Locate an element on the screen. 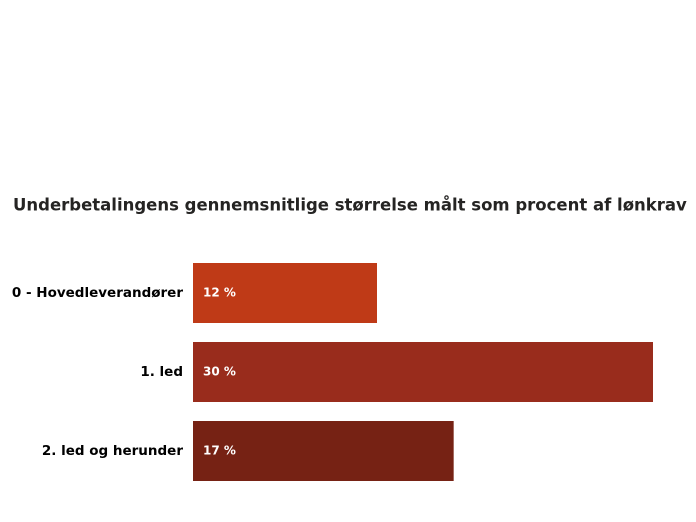  value-label: 12 % is located at coordinates (219, 293).